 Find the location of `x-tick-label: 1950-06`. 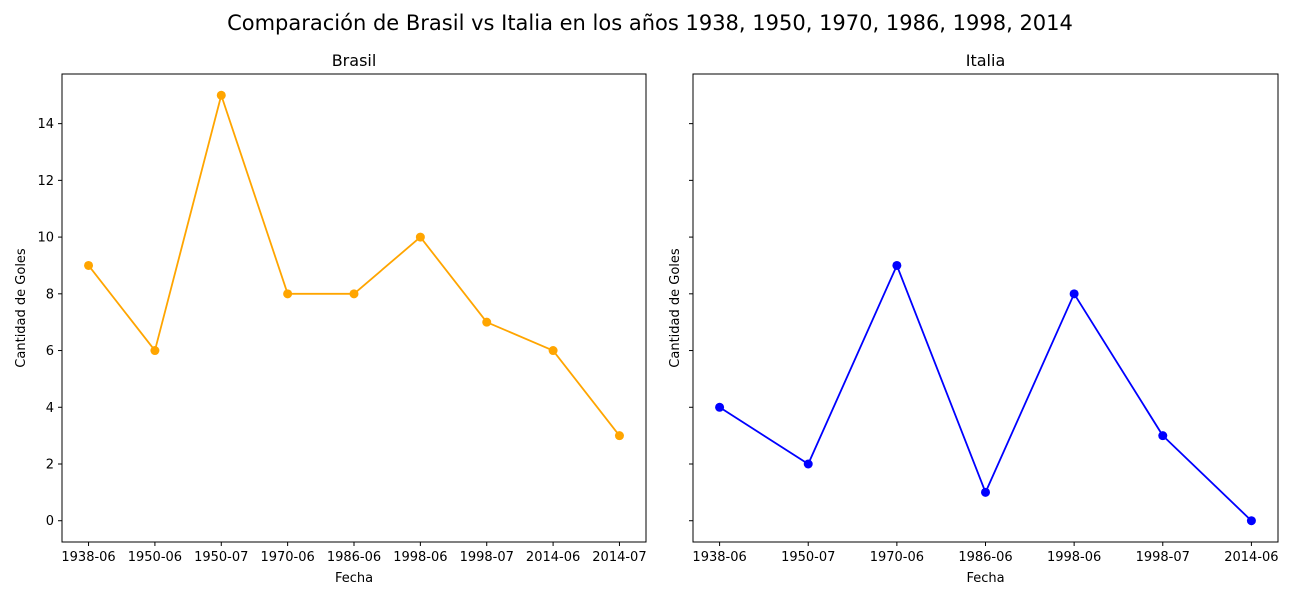

x-tick-label: 1950-06 is located at coordinates (155, 557).